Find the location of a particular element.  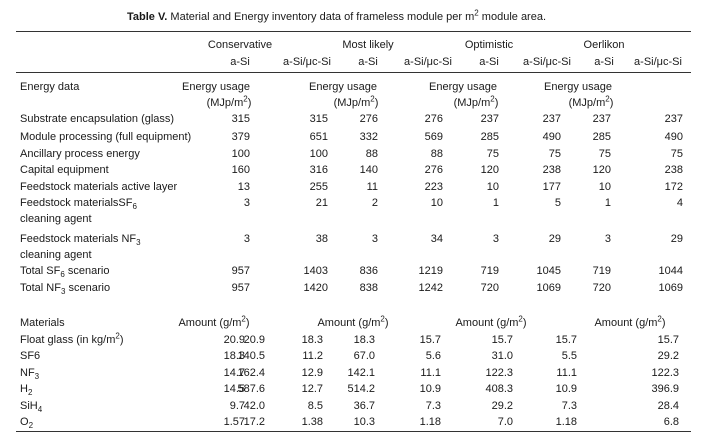

header-rule is located at coordinates (353, 72).